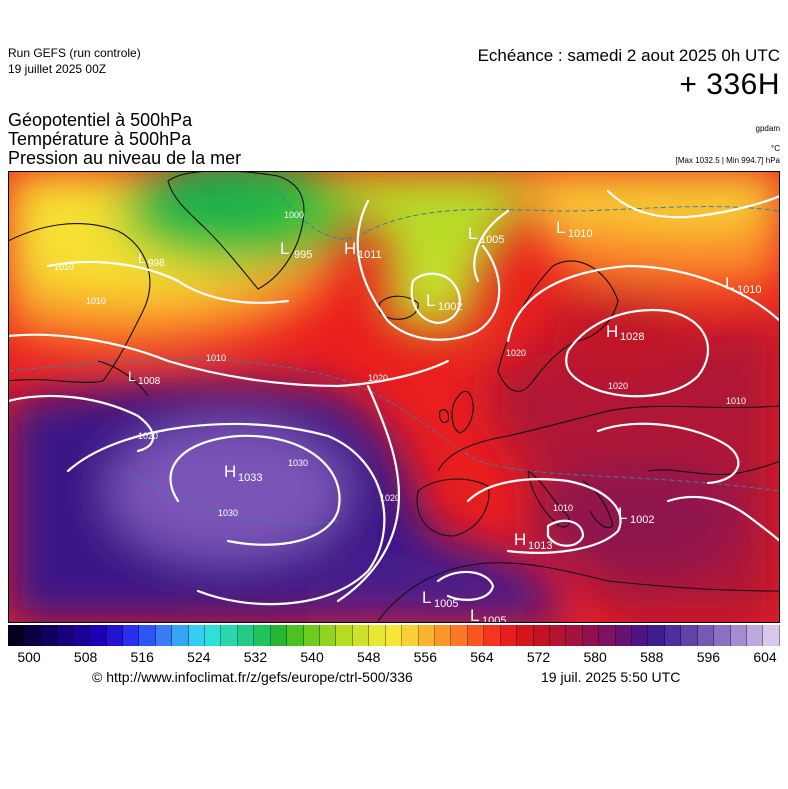 This screenshot has height=789, width=788. Describe the element at coordinates (749, 290) in the screenshot. I see `svg-text: 1010` at that location.